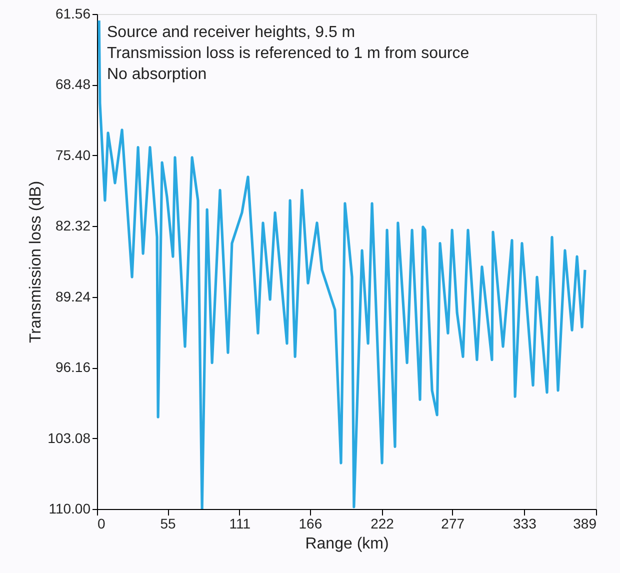 Image resolution: width=620 pixels, height=573 pixels. What do you see at coordinates (36, 262) in the screenshot?
I see `y-axis-title: Transmission loss (dB)` at bounding box center [36, 262].